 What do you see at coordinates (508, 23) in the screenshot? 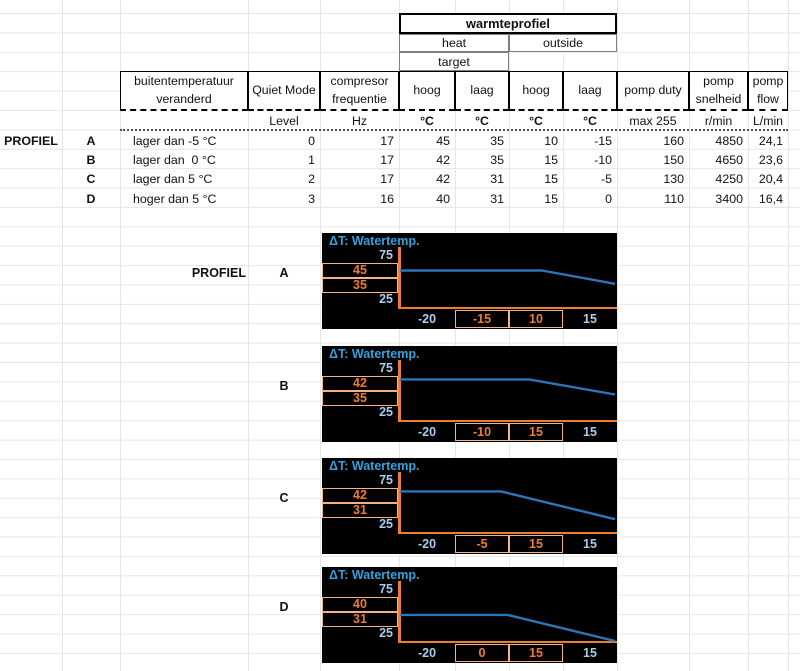
I see `group-header-warmteprofiel: warmteprofiel` at bounding box center [508, 23].